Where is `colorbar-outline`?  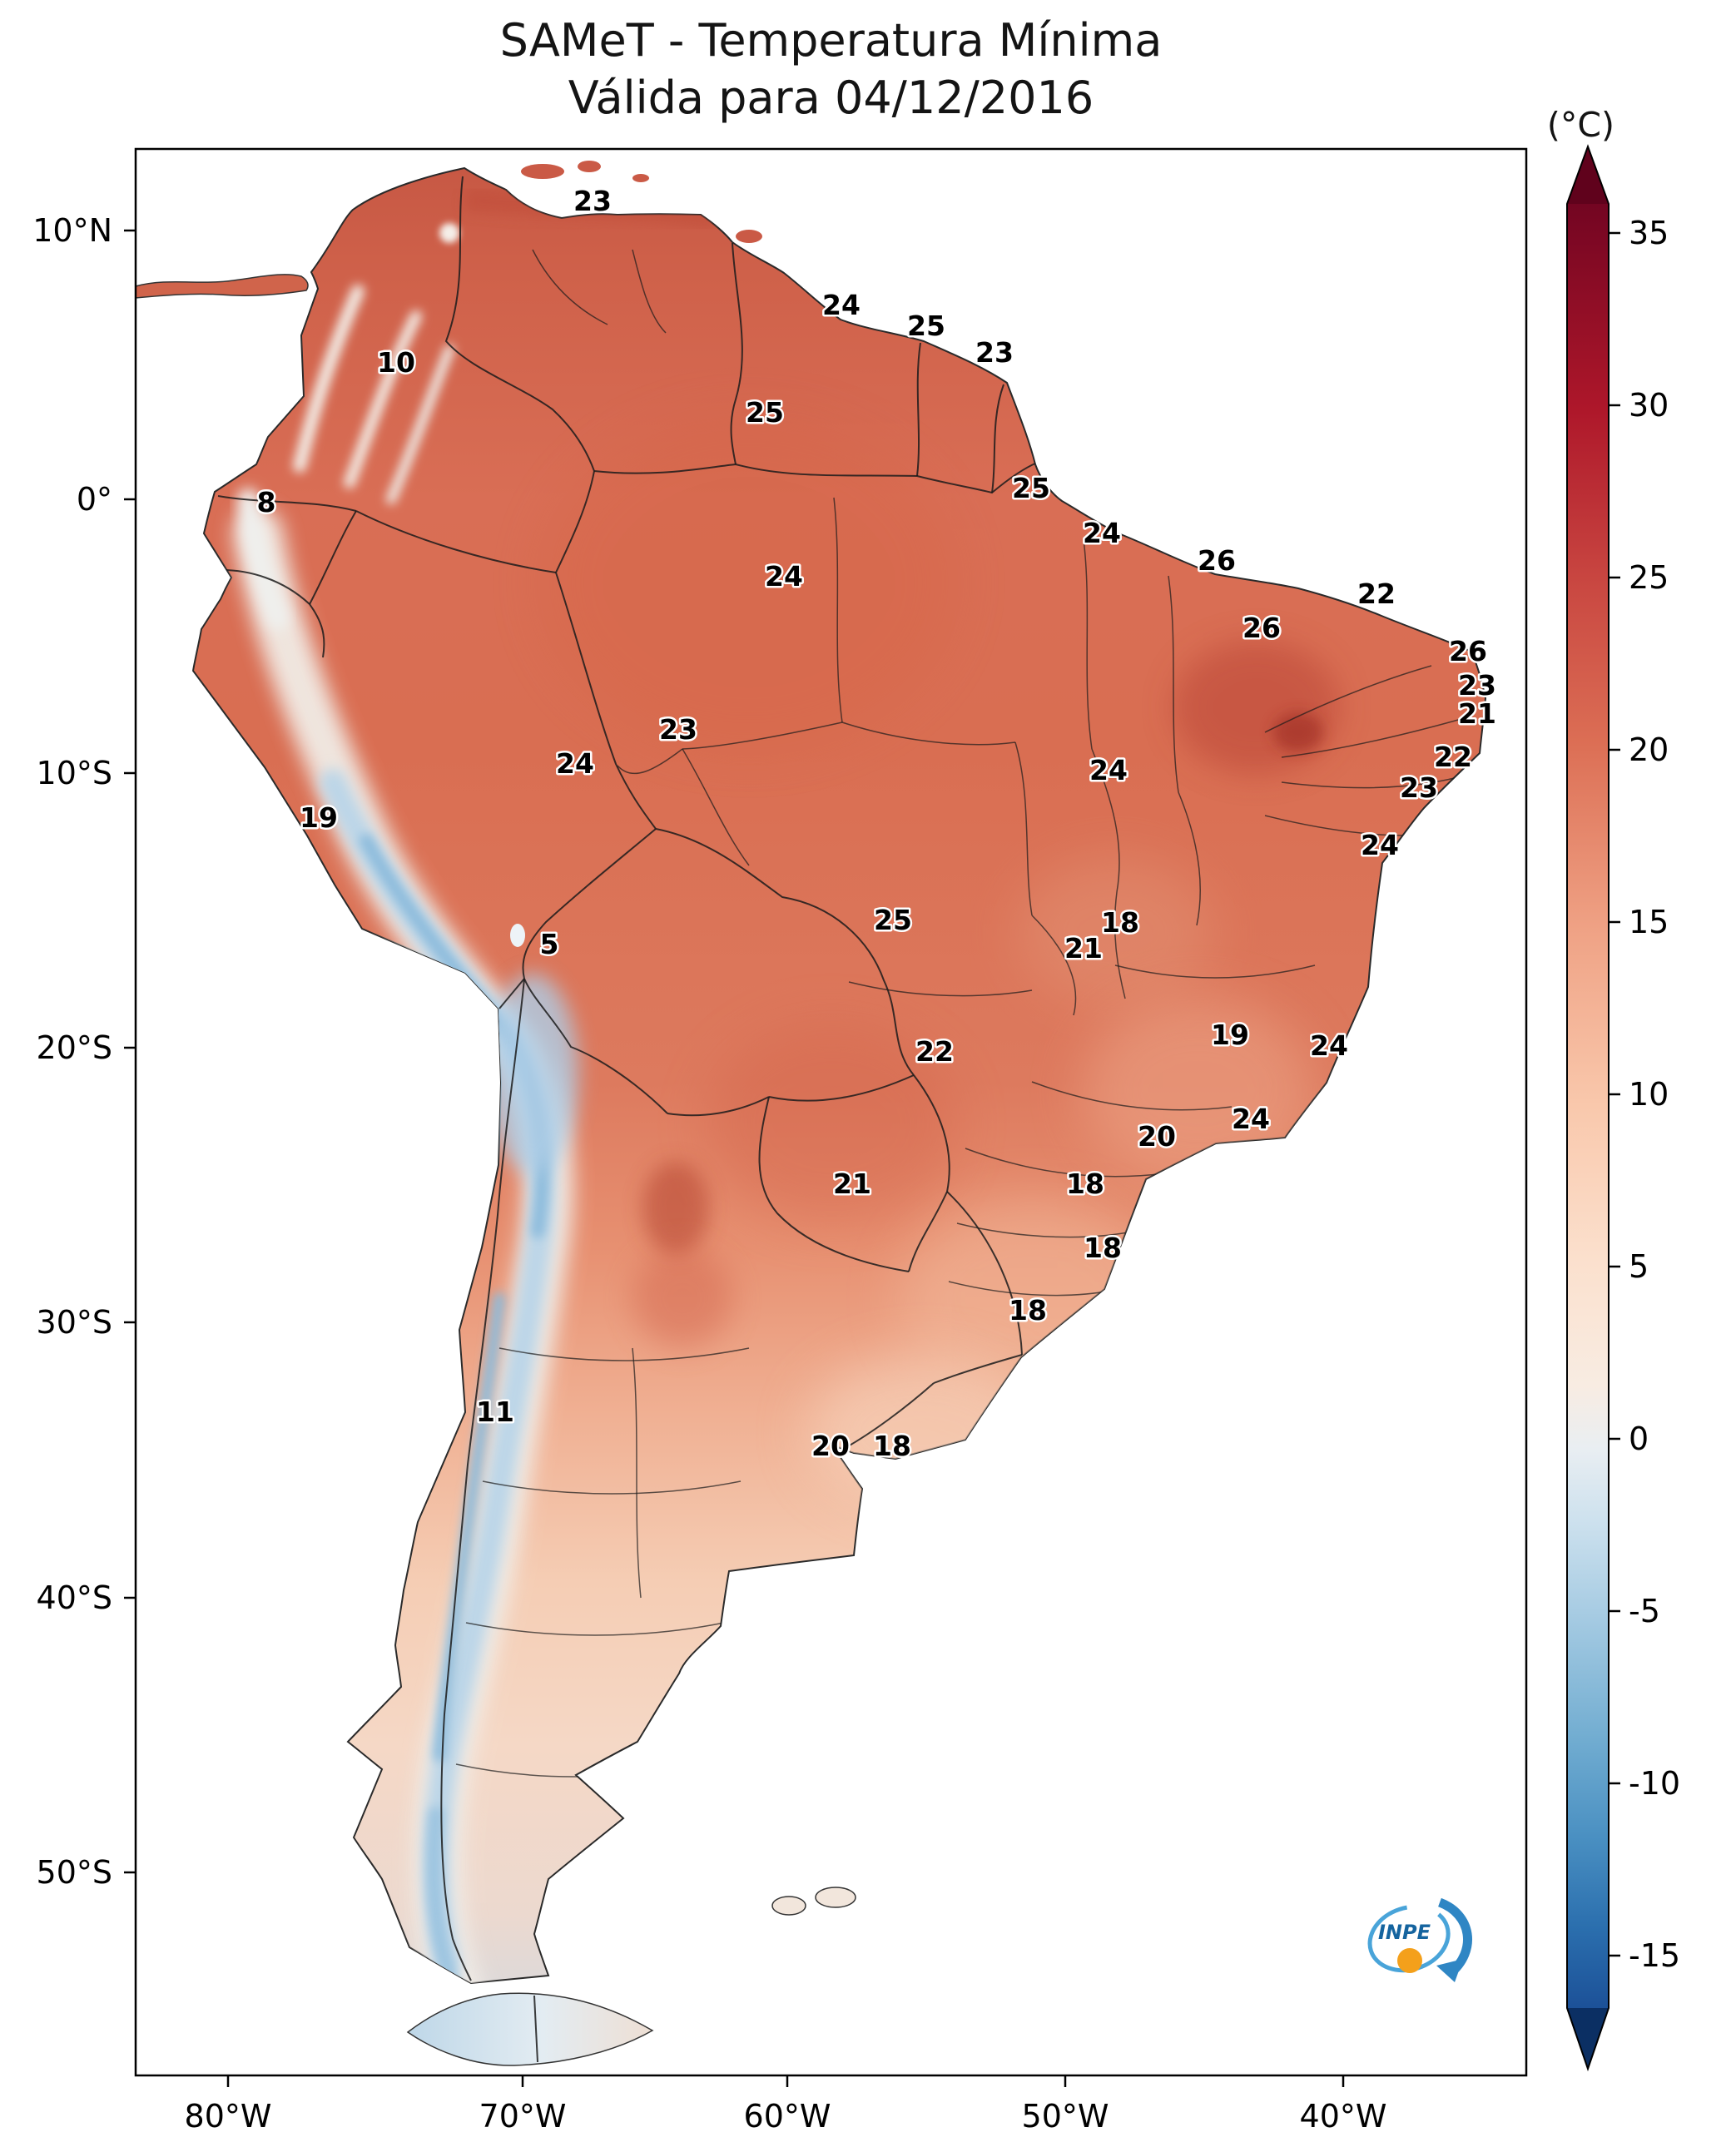 colorbar-outline is located at coordinates (1588, 1108).